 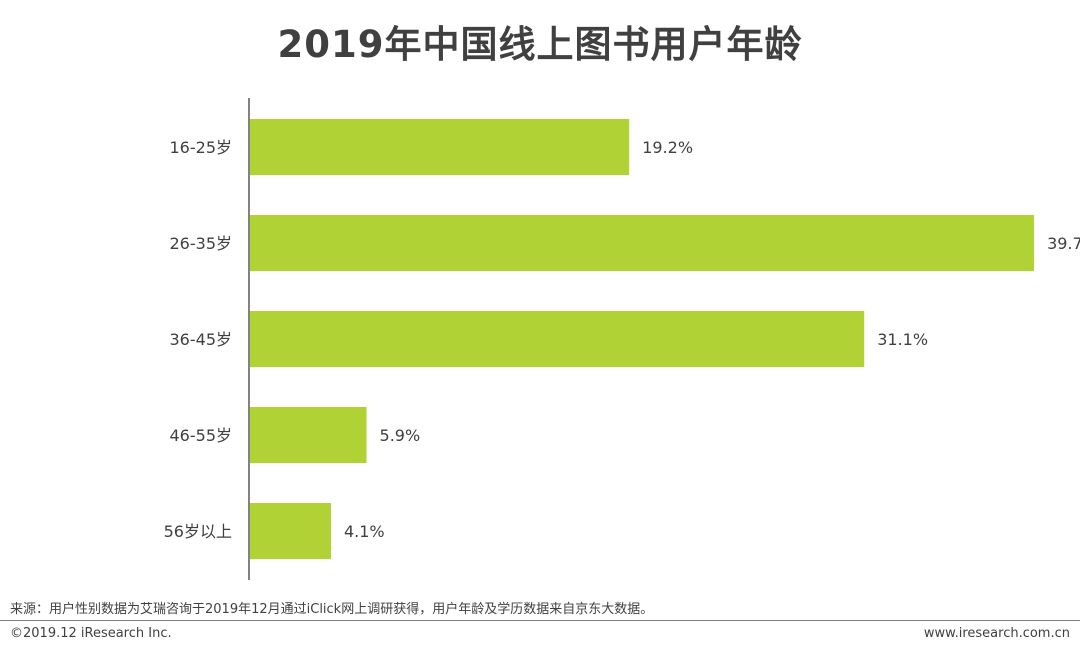 What do you see at coordinates (1063, 243) in the screenshot?
I see `value-label: 39.7%` at bounding box center [1063, 243].